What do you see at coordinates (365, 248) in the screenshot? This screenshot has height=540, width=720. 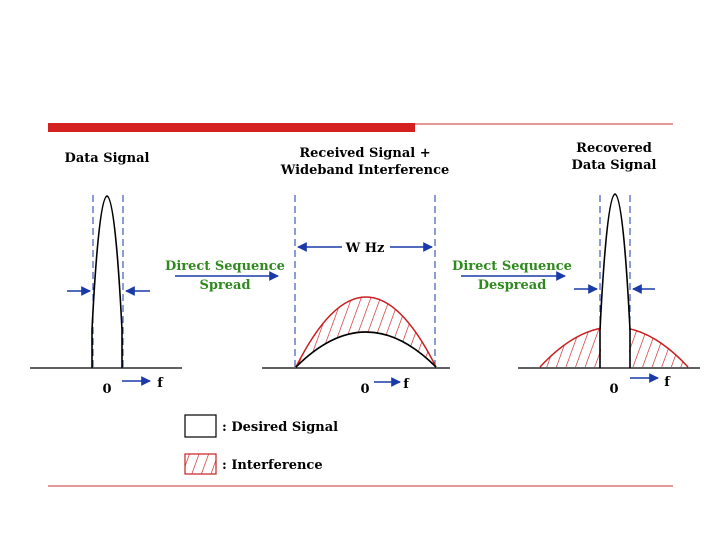 I see `panel2-bandwidth-label: W Hz` at bounding box center [365, 248].